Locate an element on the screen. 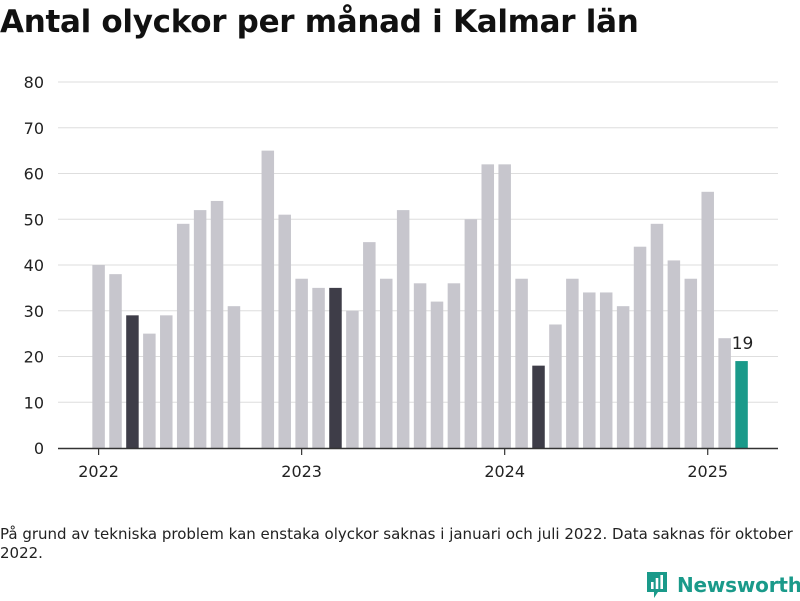 This screenshot has width=800, height=601. x-tick-label: 2025 is located at coordinates (707, 471).